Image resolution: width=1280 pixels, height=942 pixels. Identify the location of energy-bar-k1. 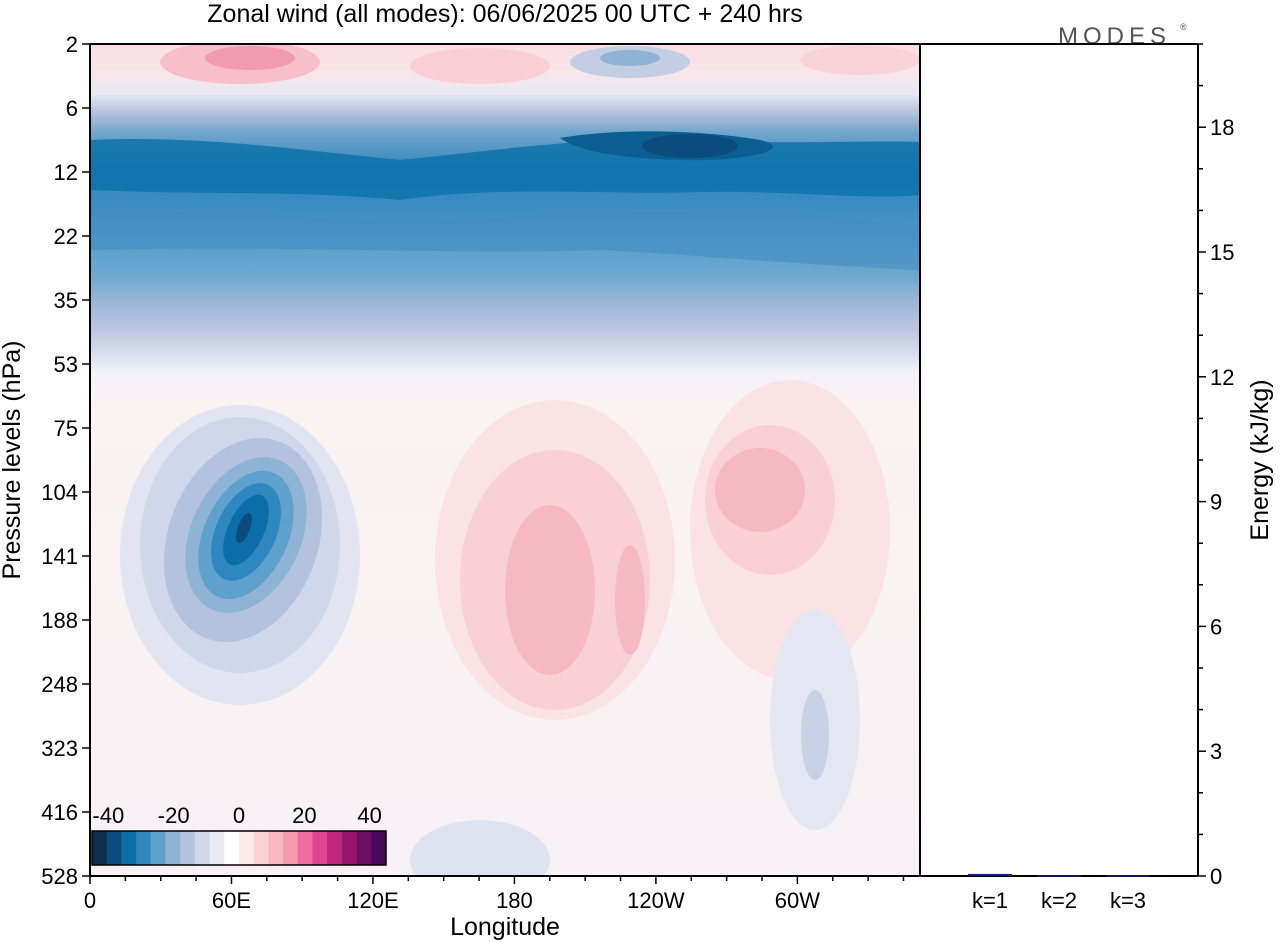
(990, 874).